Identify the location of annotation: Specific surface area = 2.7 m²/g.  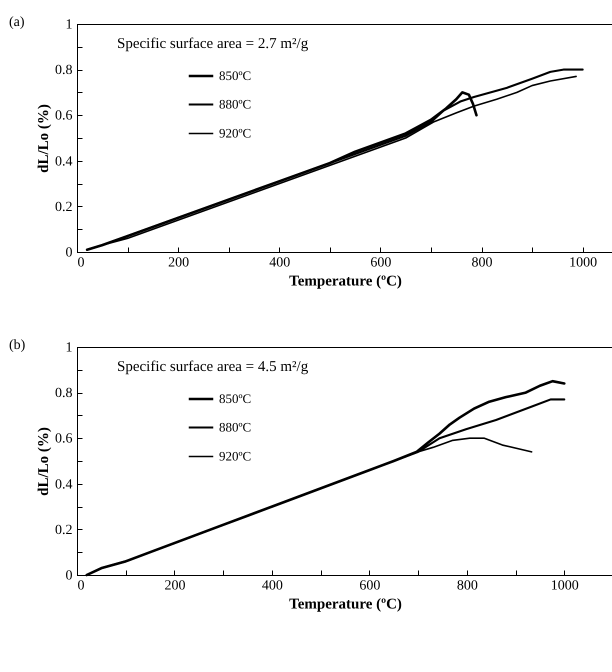
(213, 44).